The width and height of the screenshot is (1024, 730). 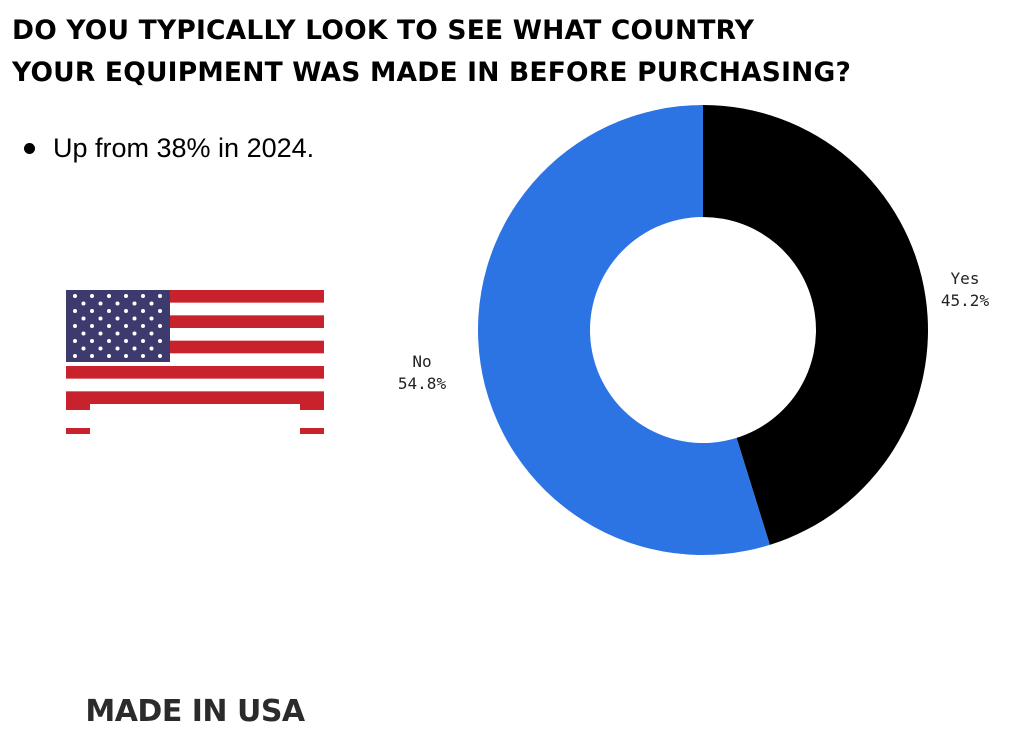 I want to click on donut-slice-yes, so click(x=816, y=325).